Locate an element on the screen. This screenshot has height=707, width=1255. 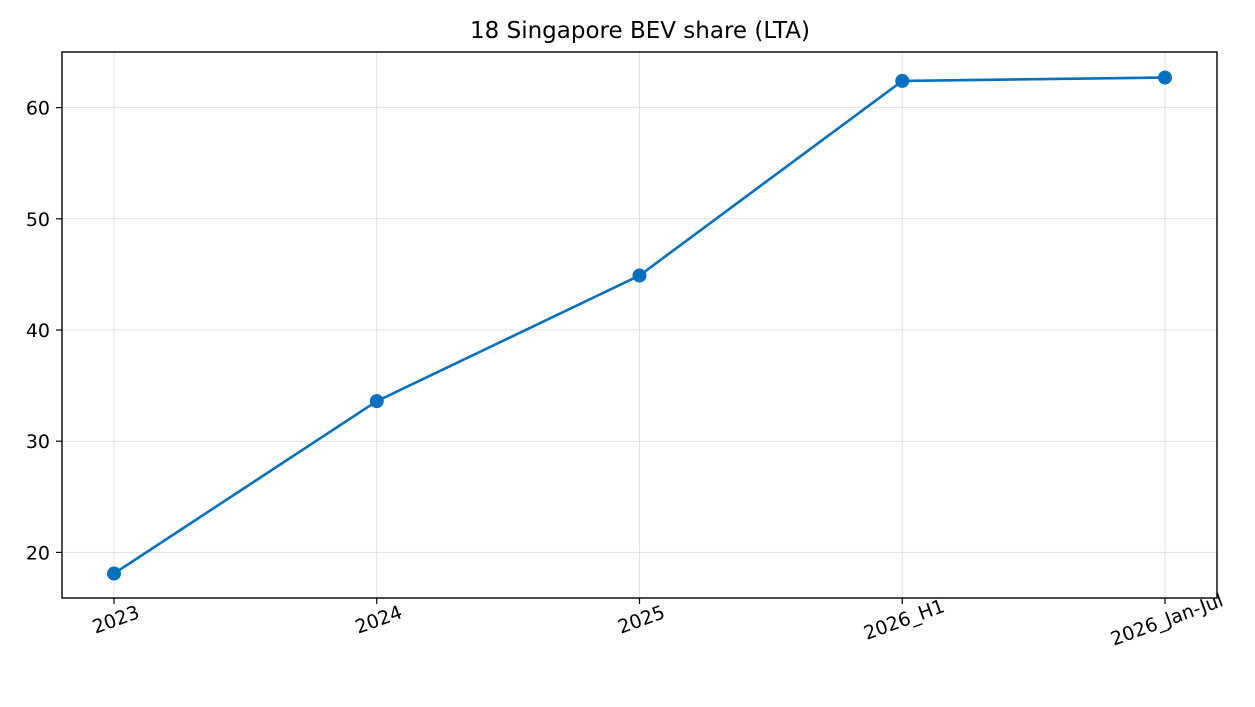
data-point-2026_H1 is located at coordinates (902, 80).